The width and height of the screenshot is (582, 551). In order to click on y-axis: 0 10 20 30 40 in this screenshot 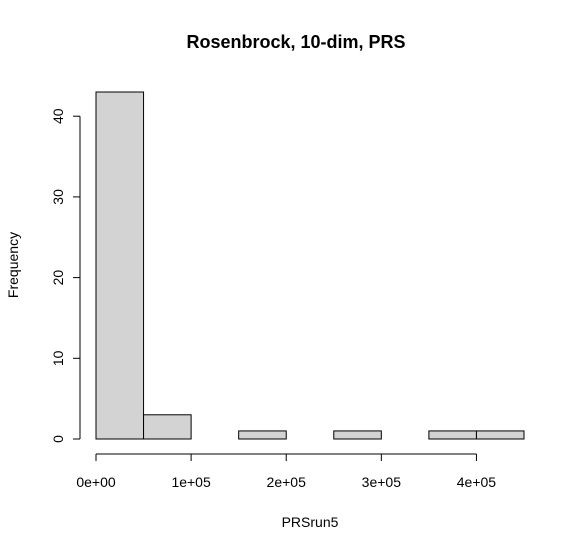, I will do `click(65, 275)`.